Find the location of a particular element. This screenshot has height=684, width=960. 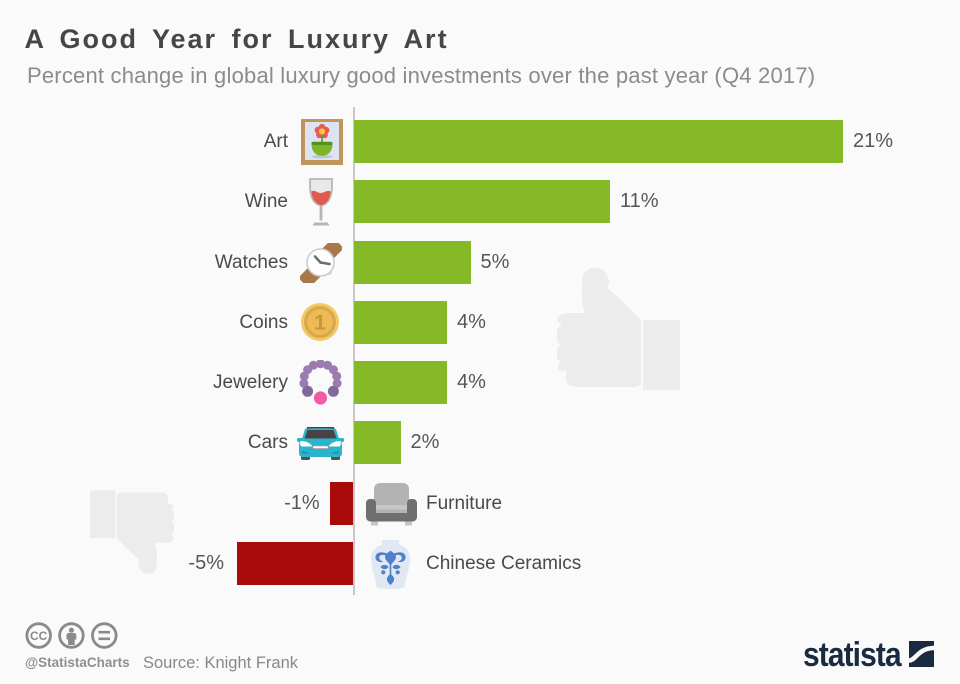

svg-text: 1 is located at coordinates (320, 323).